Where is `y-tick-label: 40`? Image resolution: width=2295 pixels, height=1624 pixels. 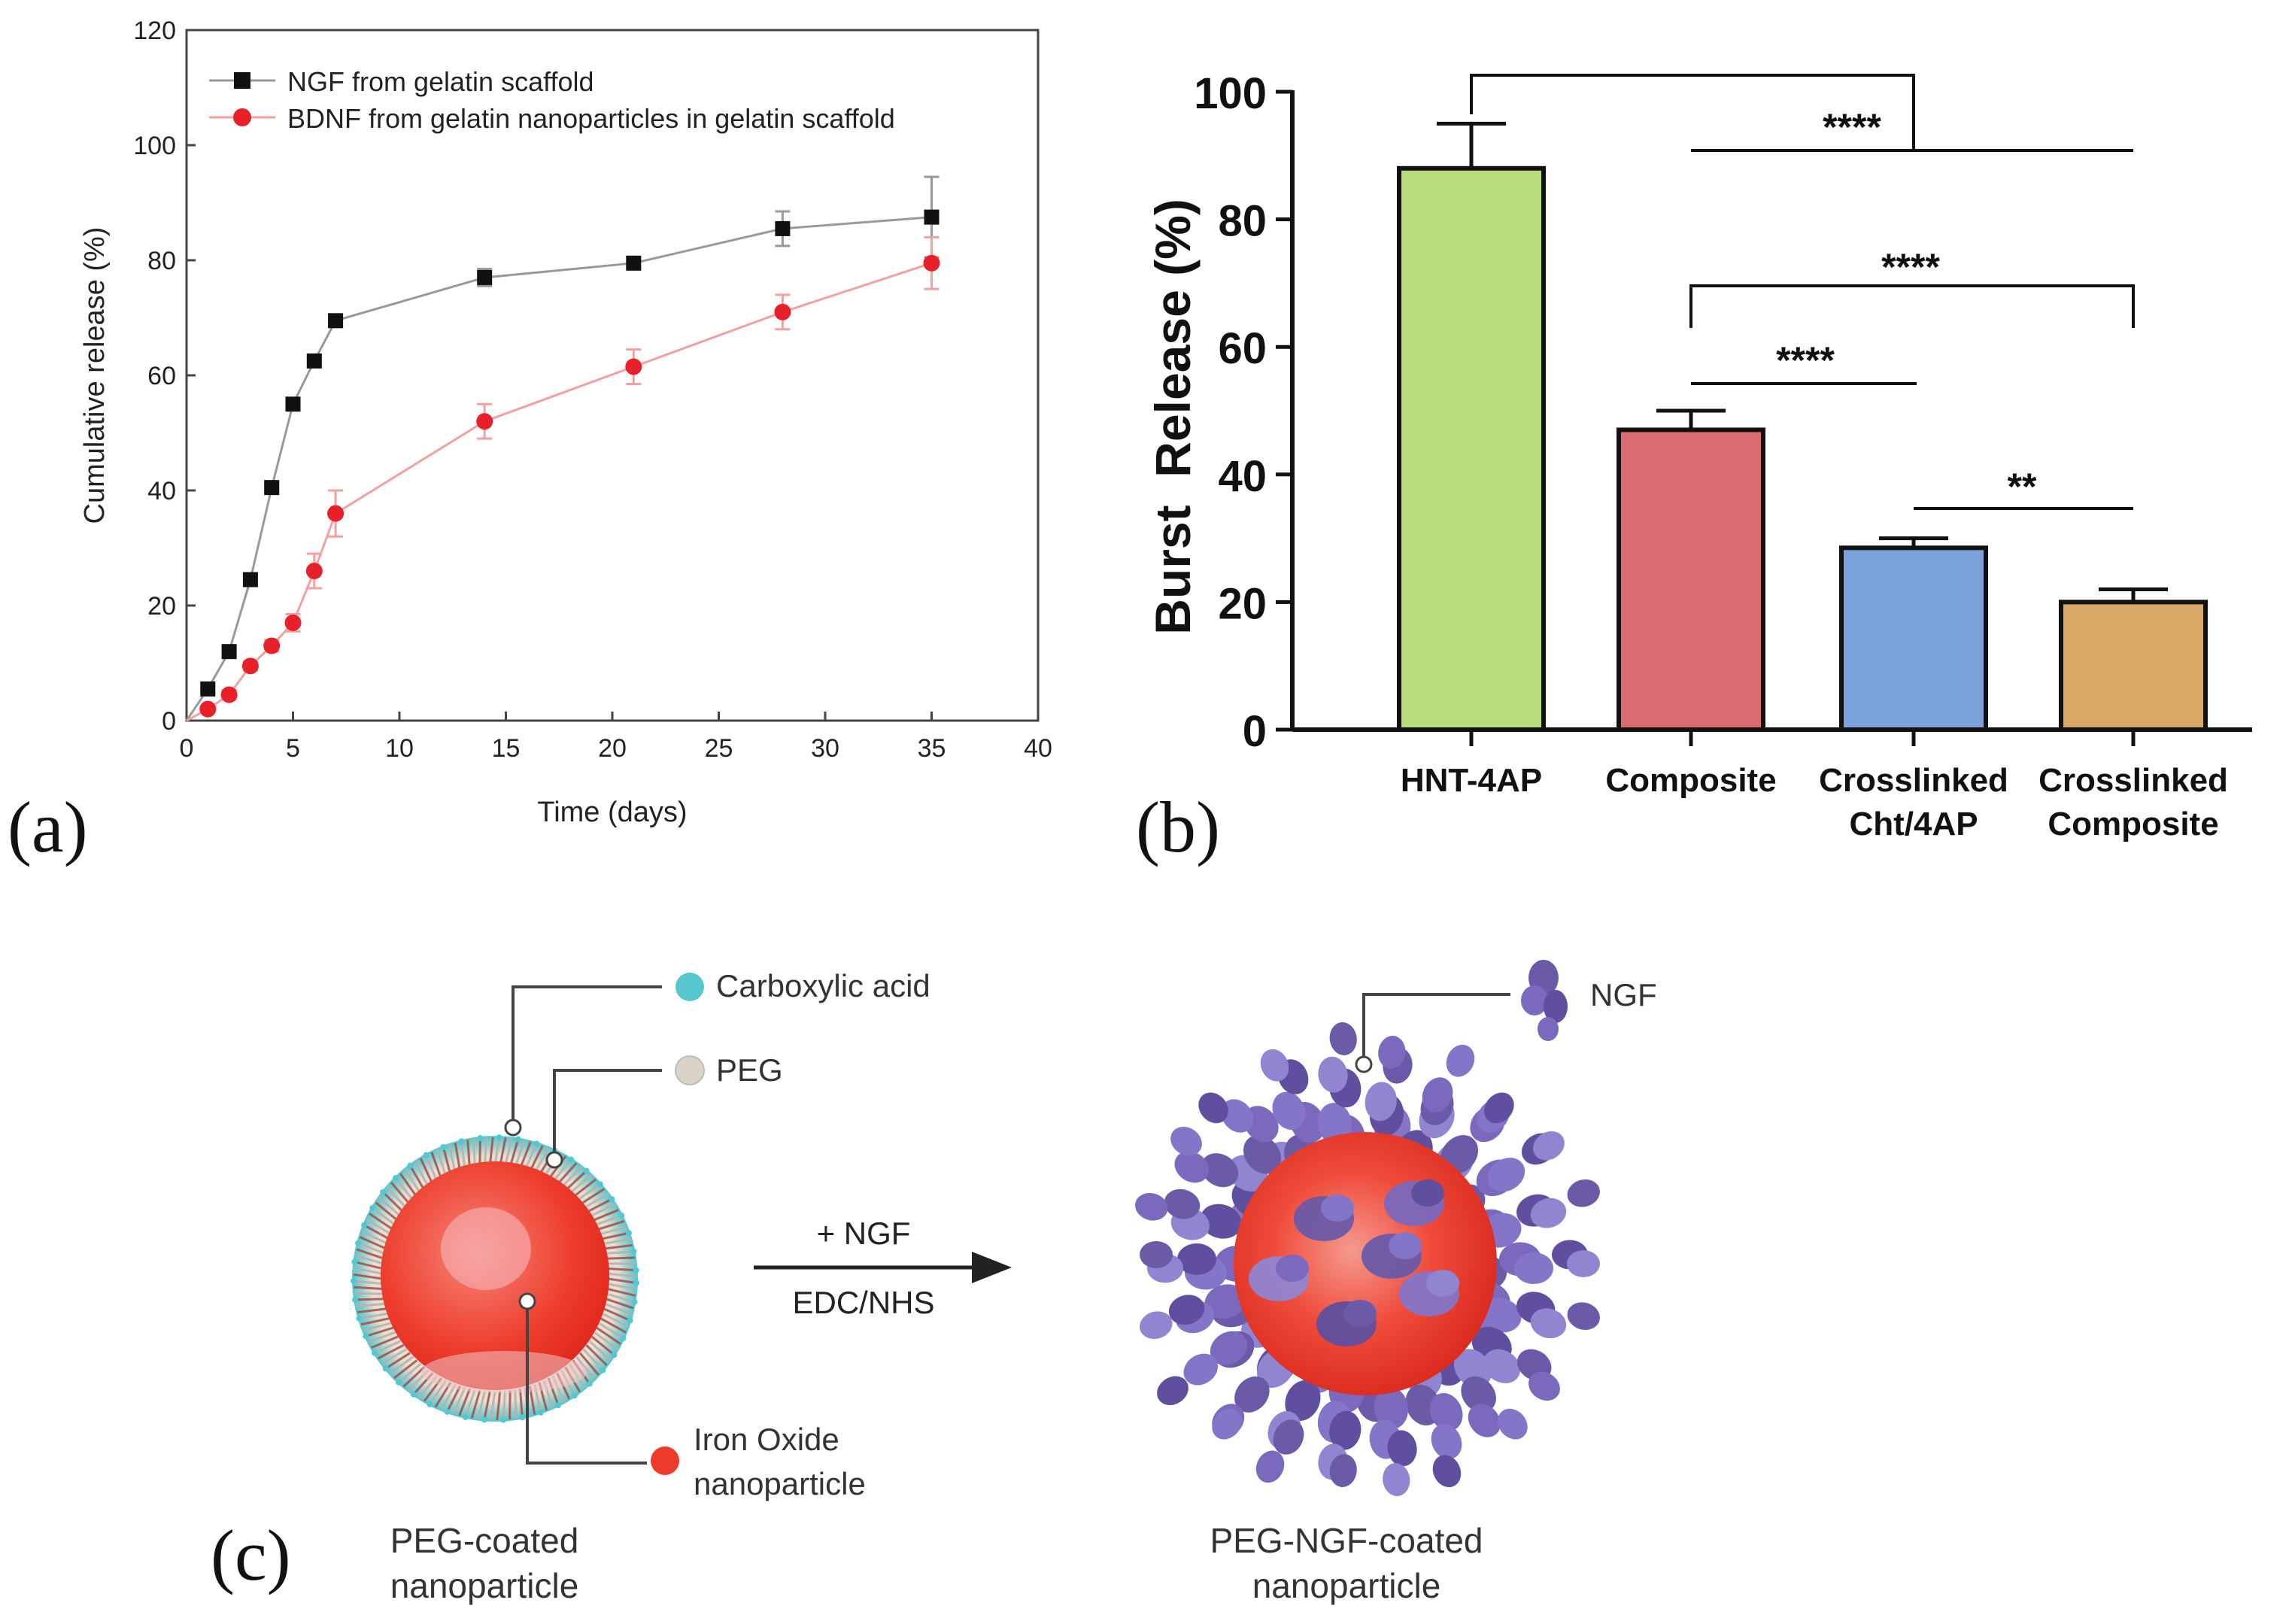
y-tick-label: 40 is located at coordinates (1242, 476).